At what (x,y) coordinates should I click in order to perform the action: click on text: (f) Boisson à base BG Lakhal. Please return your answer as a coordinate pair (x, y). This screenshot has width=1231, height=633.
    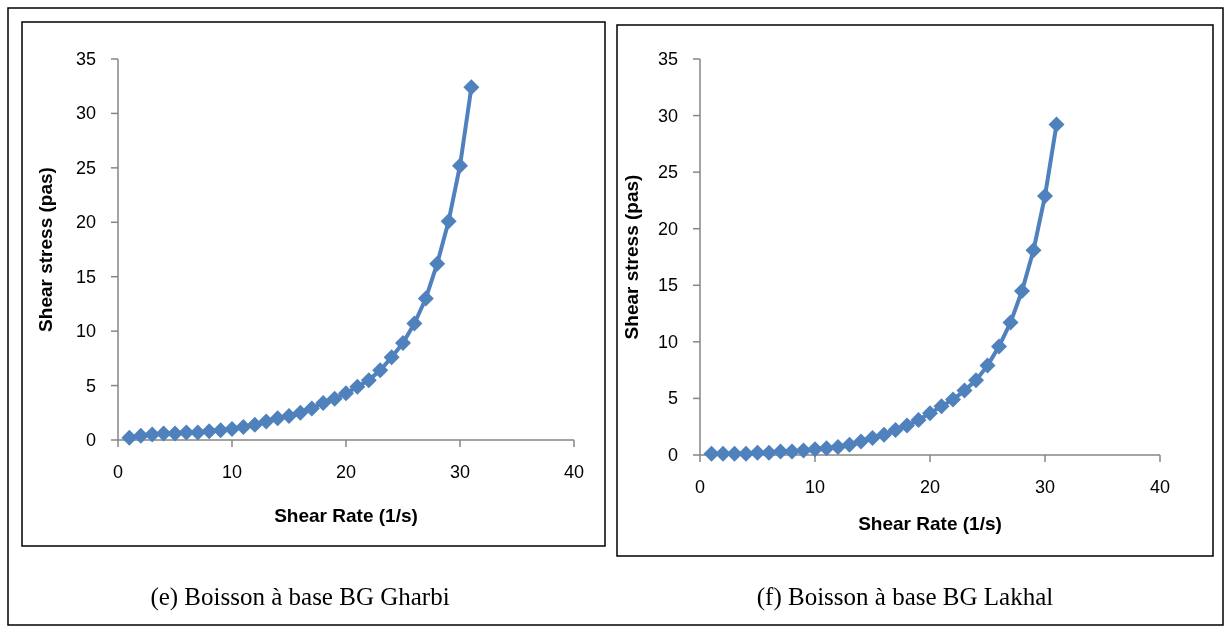
    Looking at the image, I should click on (905, 597).